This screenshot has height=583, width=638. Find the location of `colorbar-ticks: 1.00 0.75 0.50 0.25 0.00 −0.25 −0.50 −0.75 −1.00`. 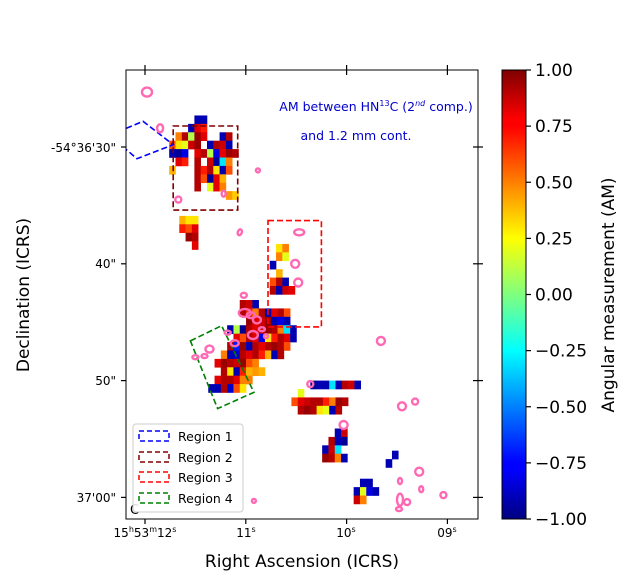

colorbar-ticks: 1.00 0.75 0.50 0.25 0.00 −0.25 −0.50 −0.75 −1.00 is located at coordinates (556, 295).